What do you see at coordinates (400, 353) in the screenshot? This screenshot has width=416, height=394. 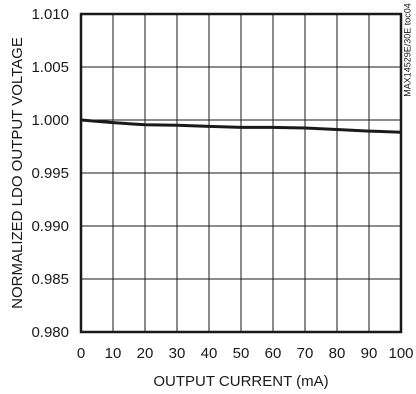 I see `x-tick-label: 100` at bounding box center [400, 353].